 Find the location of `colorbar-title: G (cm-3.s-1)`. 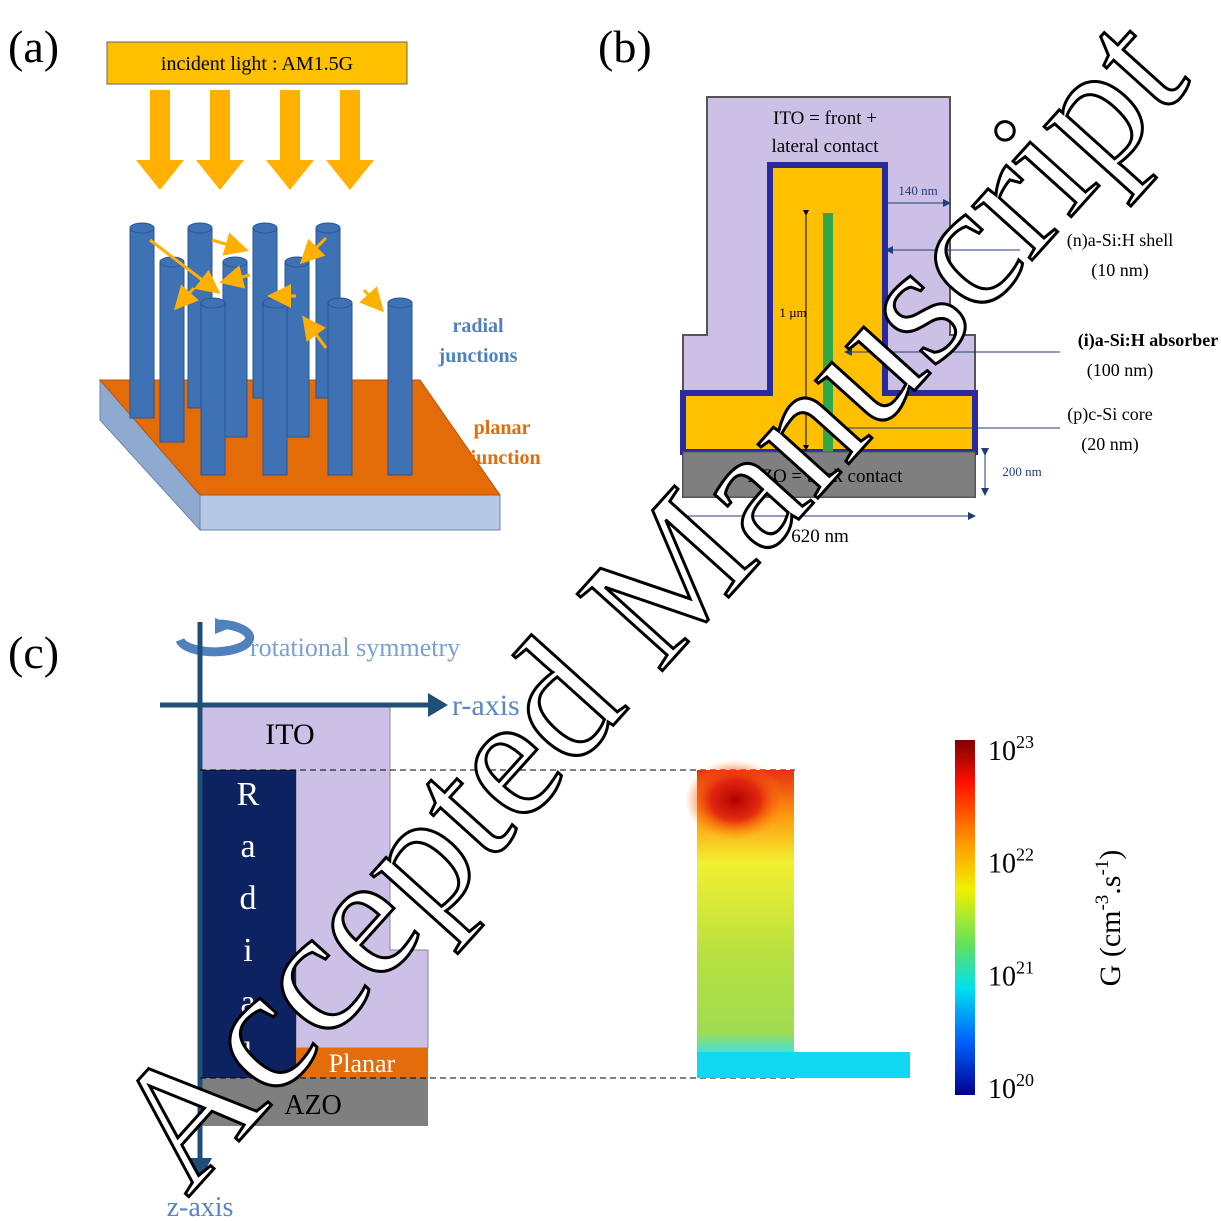

colorbar-title: G (cm-3.s-1) is located at coordinates (1109, 918).